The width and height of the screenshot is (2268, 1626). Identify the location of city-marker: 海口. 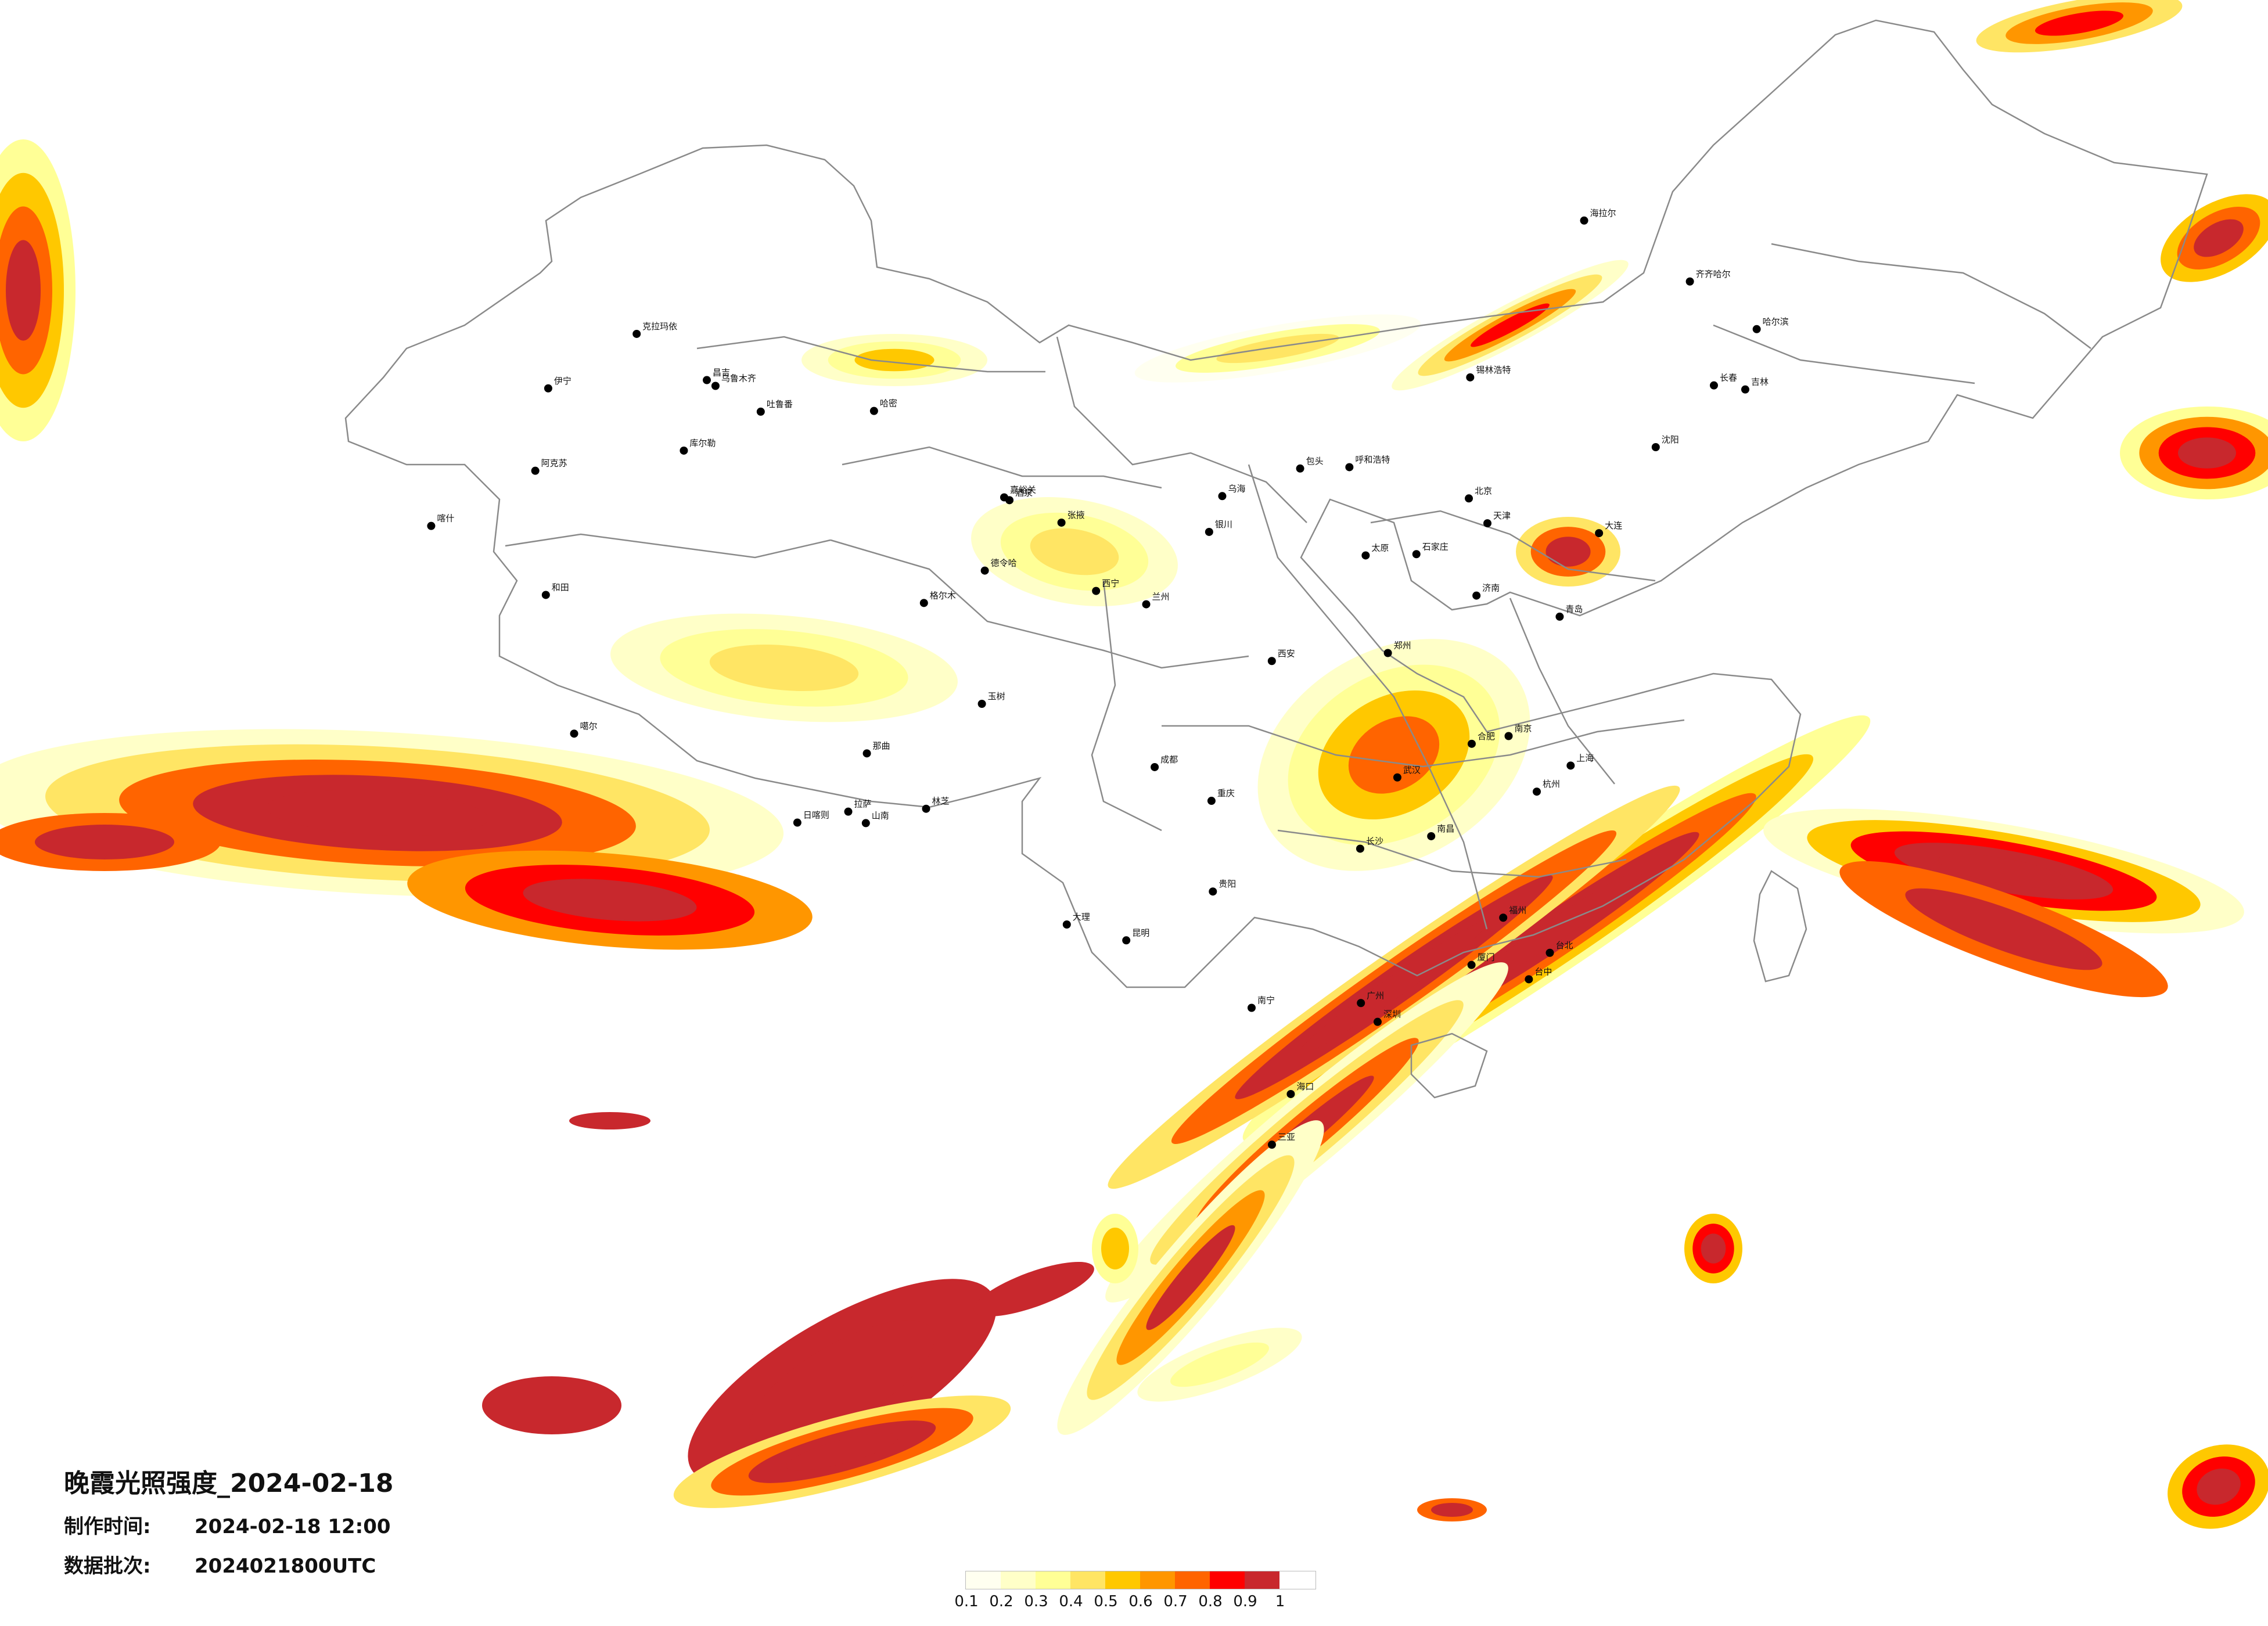
(1300, 1089).